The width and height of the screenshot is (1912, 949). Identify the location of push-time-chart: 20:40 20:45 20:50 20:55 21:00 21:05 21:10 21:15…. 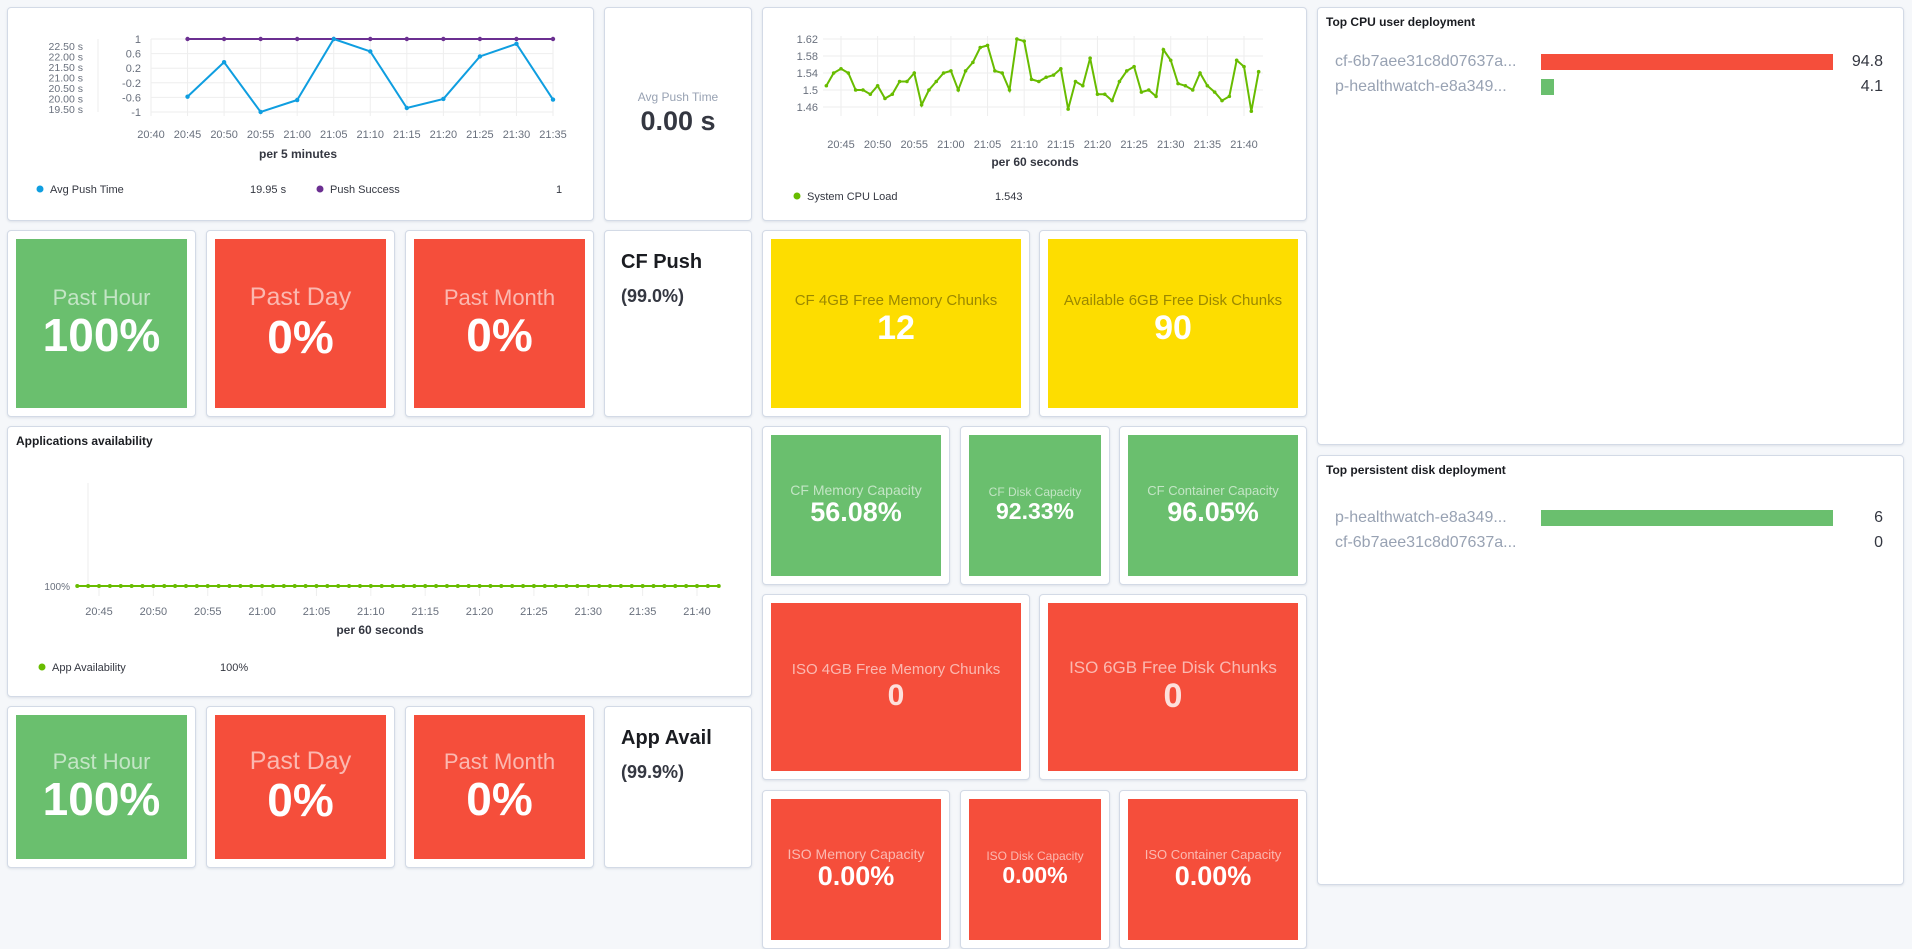
(301, 115).